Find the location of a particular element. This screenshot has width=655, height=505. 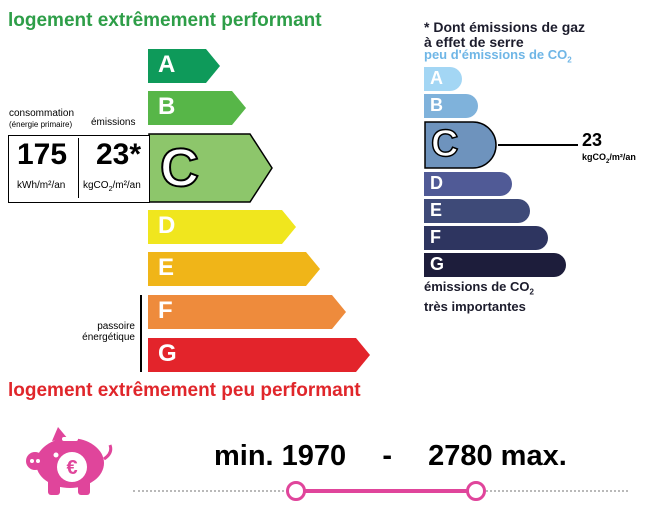

dpe-letter-c: C is located at coordinates (179, 168).